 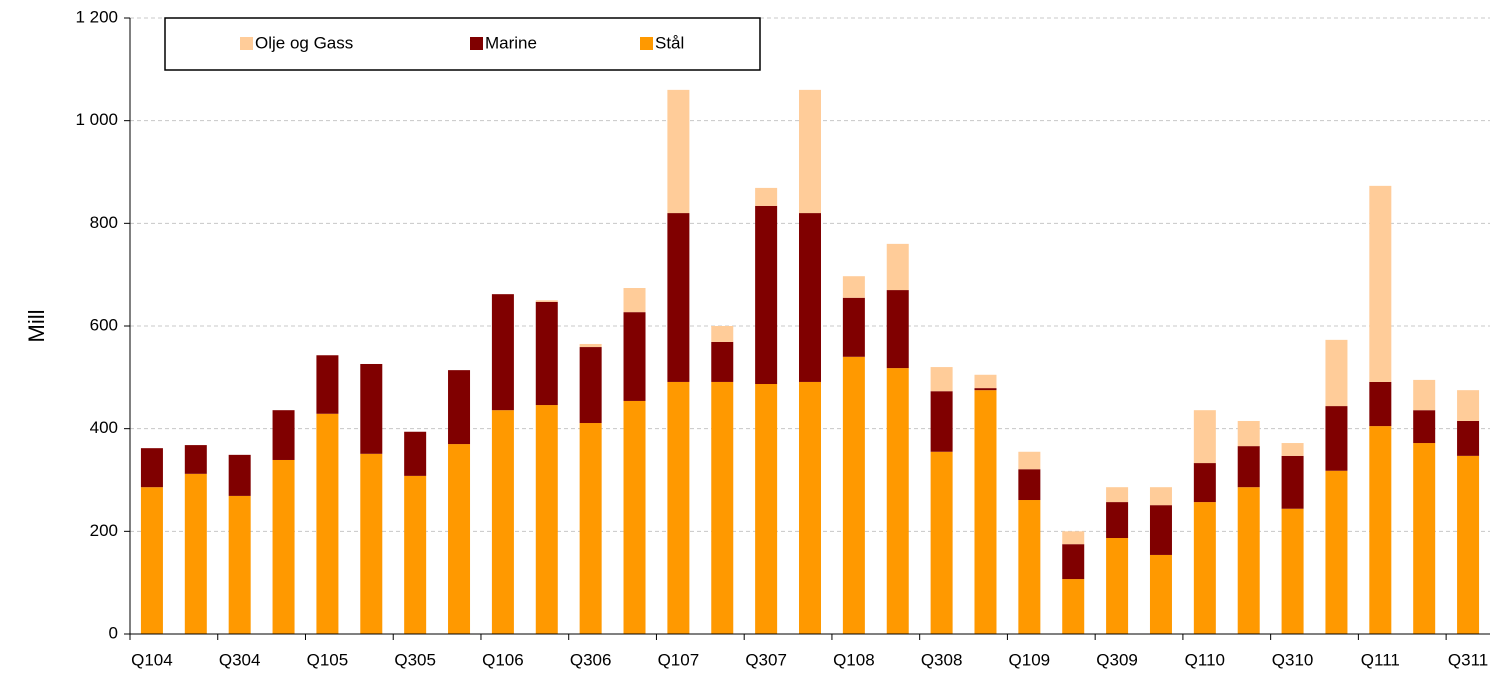 I want to click on y-tick-label: 0, so click(x=113, y=632).